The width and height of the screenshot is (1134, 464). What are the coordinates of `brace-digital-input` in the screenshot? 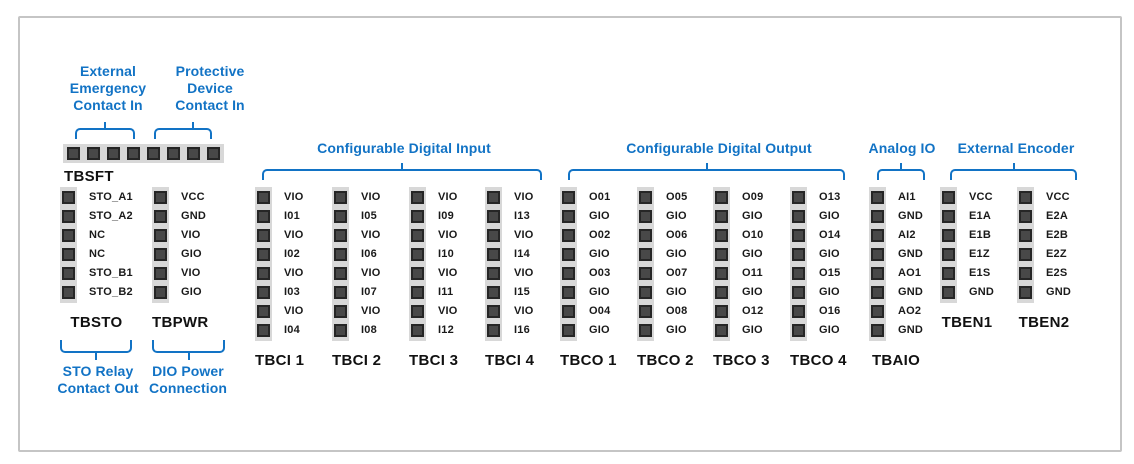 It's located at (402, 171).